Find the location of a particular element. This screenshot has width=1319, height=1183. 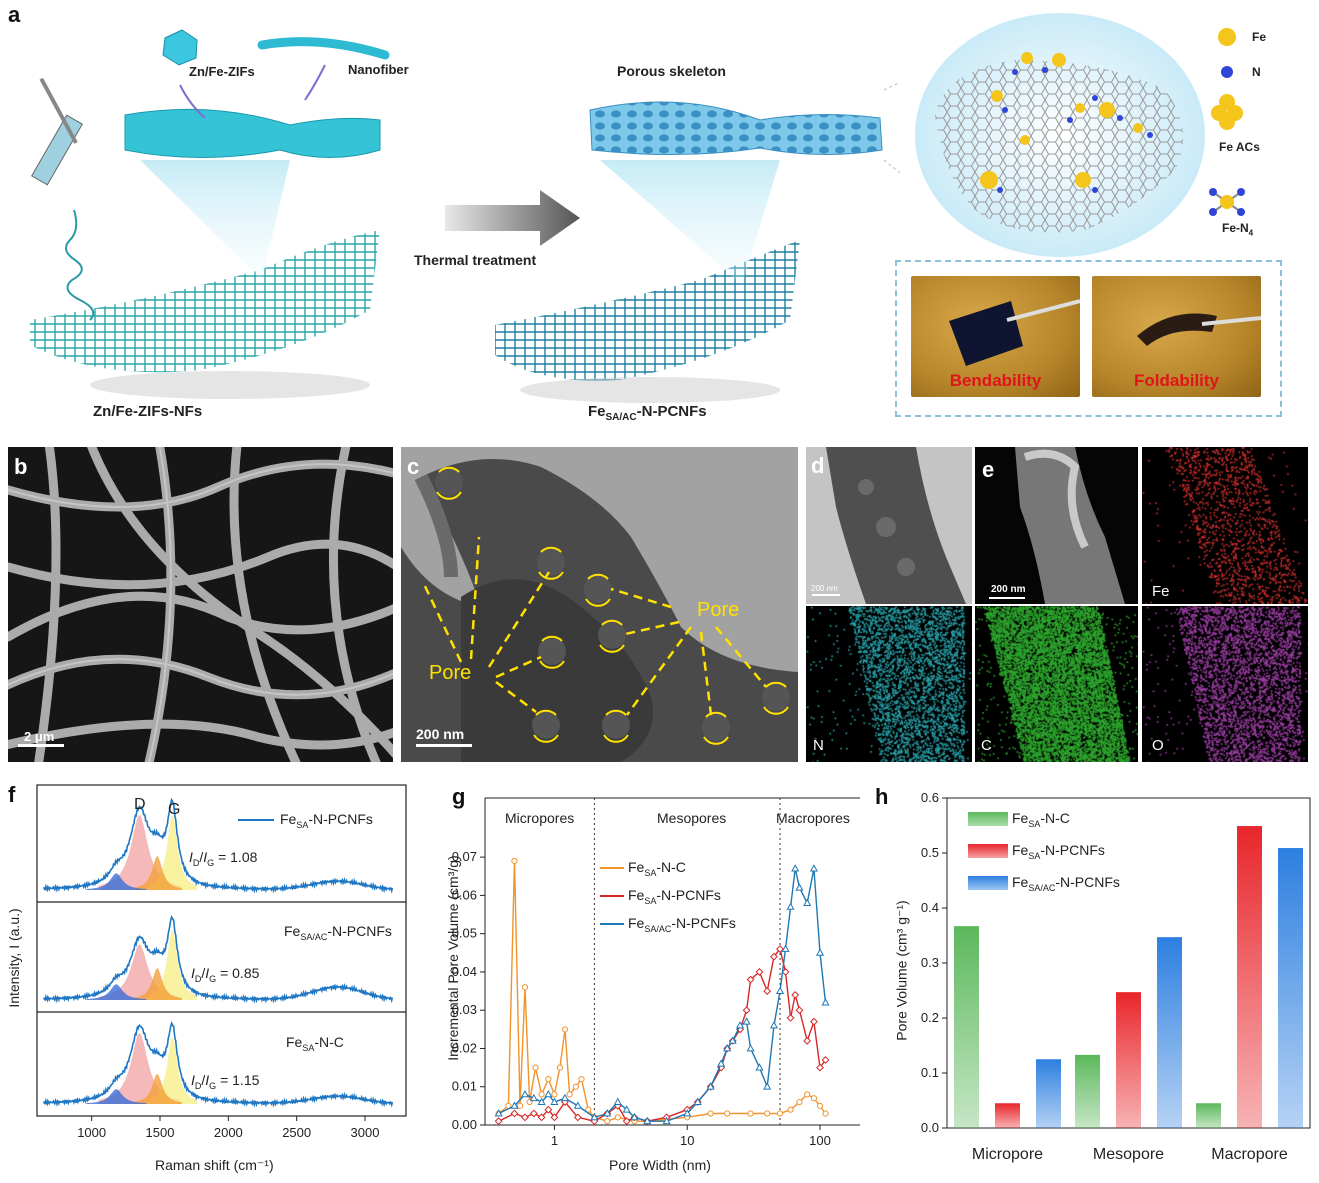

chart-g-xtick-label: 1 is located at coordinates (554, 1140).